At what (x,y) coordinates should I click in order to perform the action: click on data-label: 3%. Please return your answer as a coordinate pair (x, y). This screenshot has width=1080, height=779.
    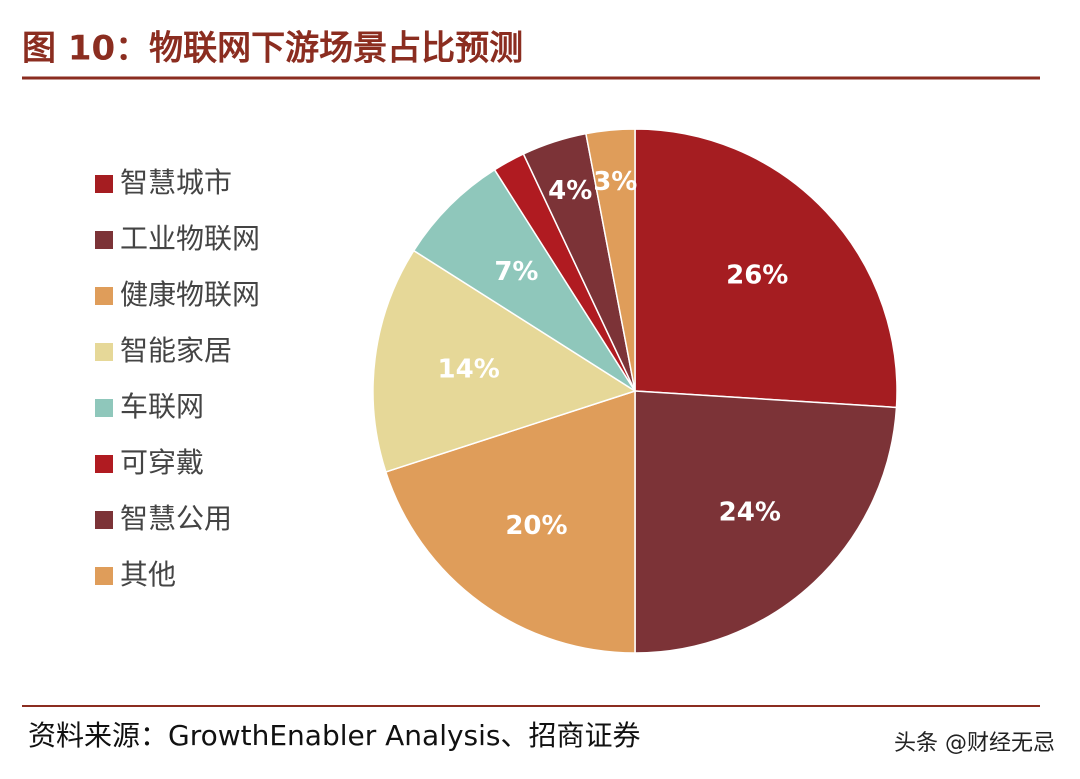
    Looking at the image, I should click on (615, 182).